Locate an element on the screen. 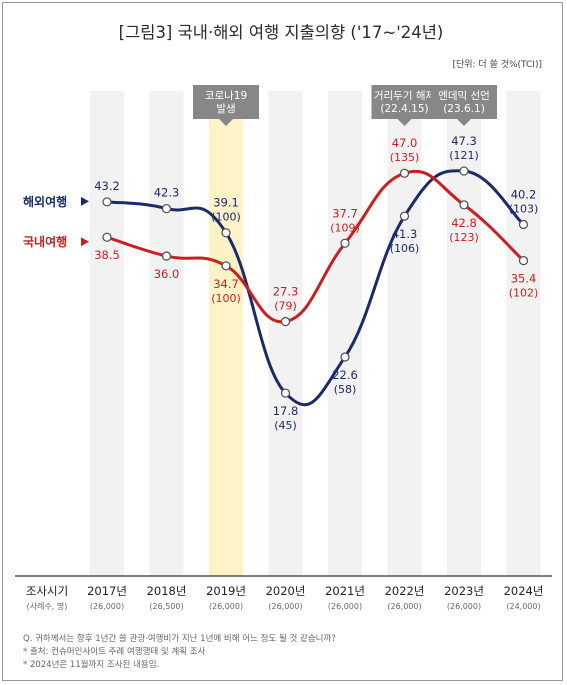  tci-label: (102) is located at coordinates (524, 293).